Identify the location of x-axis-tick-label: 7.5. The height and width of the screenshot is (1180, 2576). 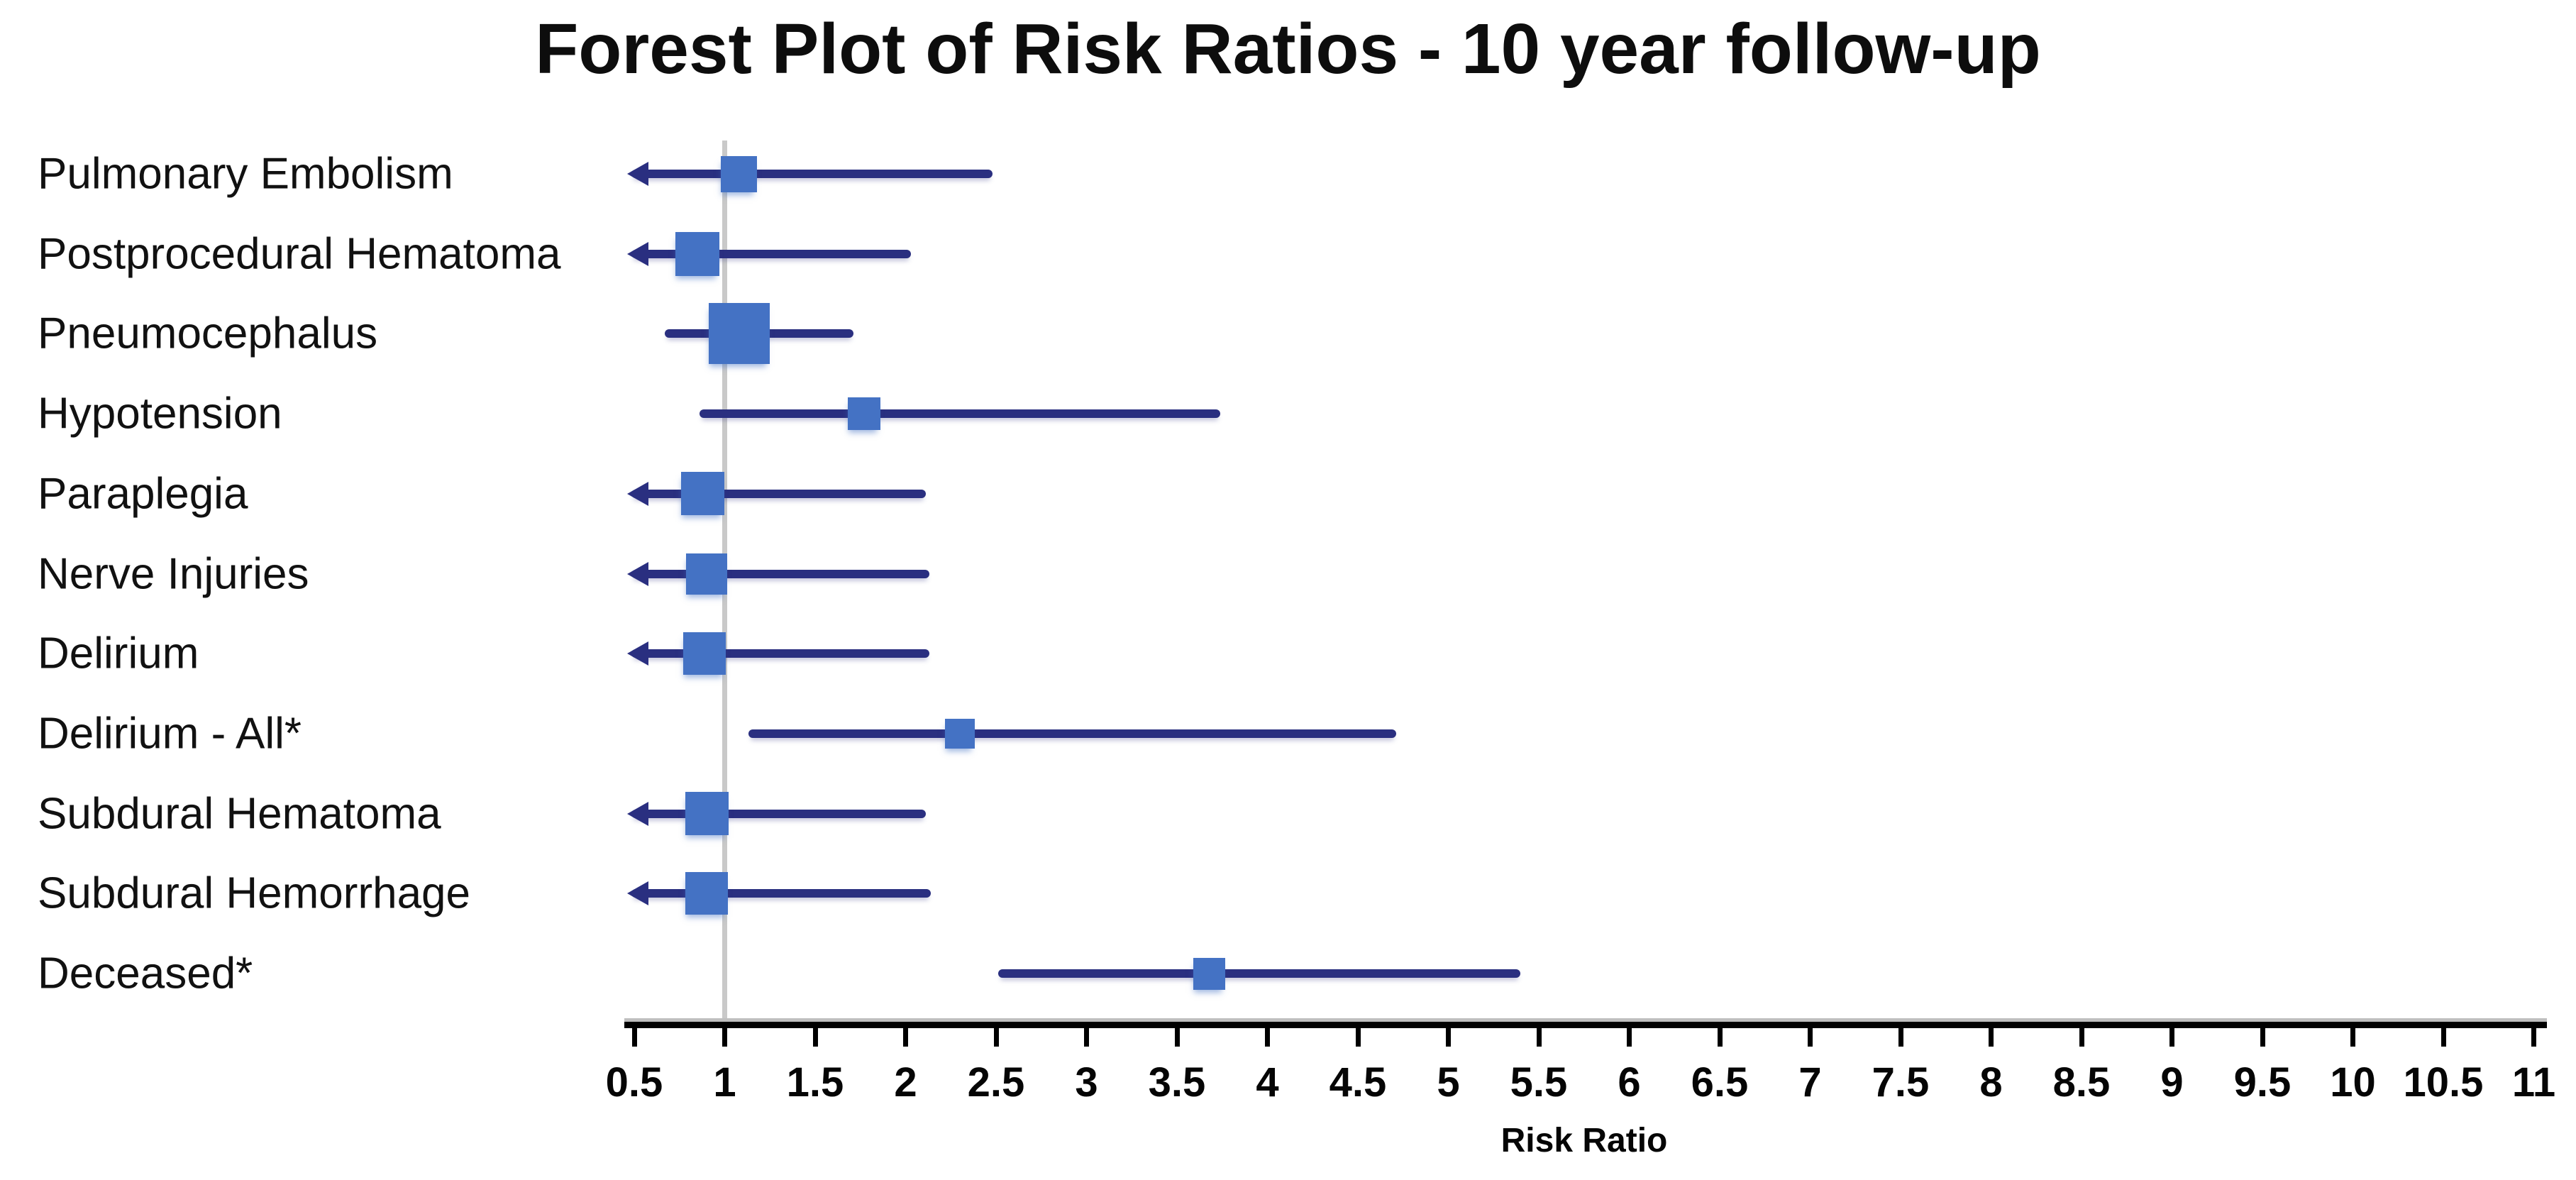
(1901, 1082).